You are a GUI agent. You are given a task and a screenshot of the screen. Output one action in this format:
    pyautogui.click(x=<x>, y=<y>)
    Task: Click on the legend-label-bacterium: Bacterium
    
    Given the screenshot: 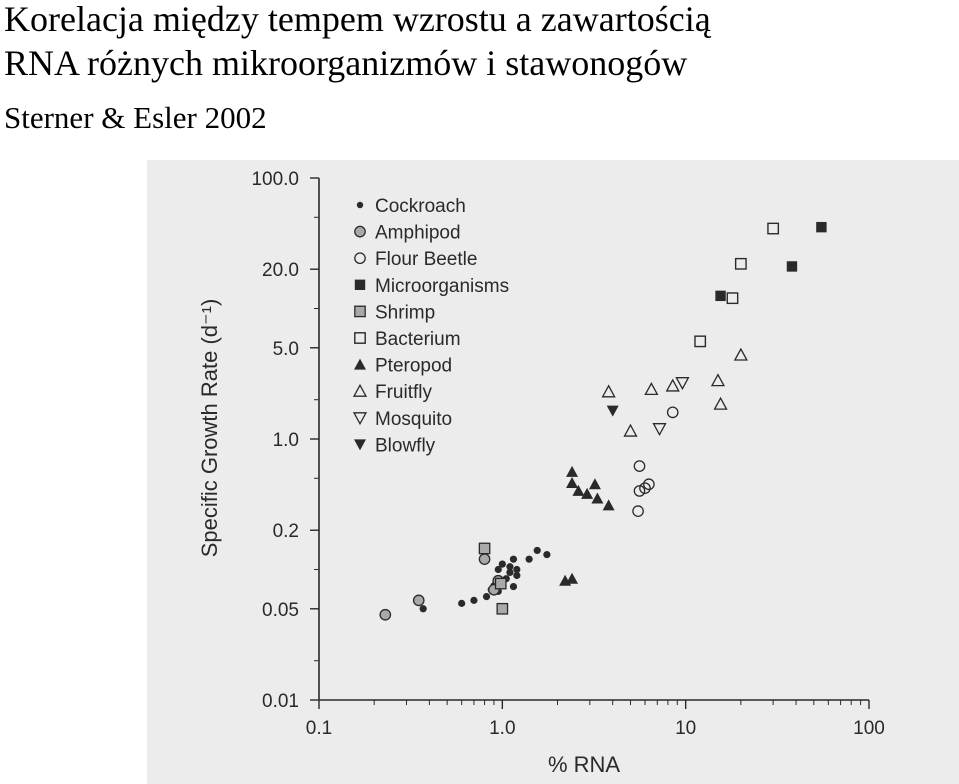 What is the action you would take?
    pyautogui.click(x=418, y=339)
    